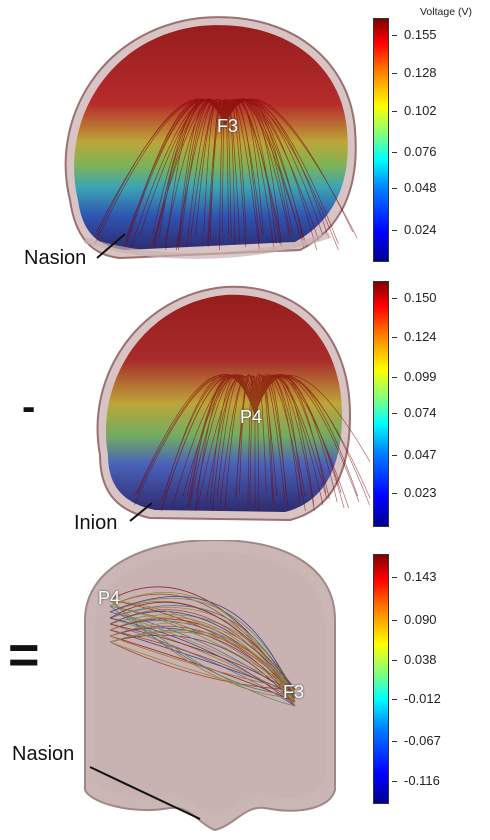 The height and width of the screenshot is (840, 490). I want to click on equals-operator: =, so click(24, 655).